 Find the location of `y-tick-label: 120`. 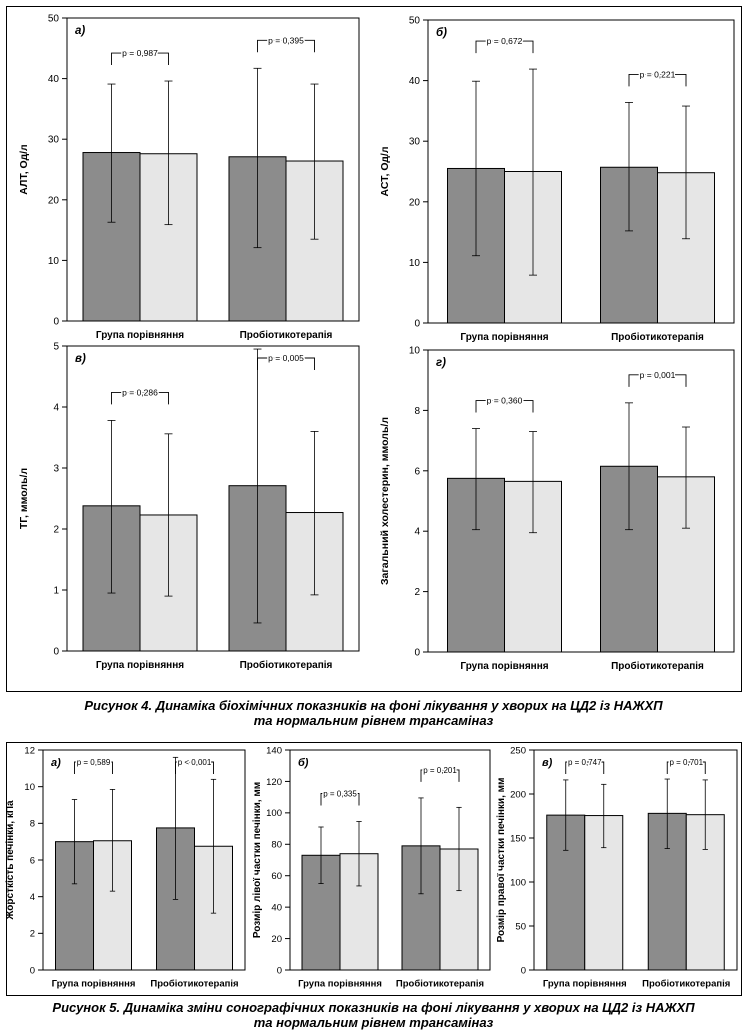

y-tick-label: 120 is located at coordinates (274, 782).